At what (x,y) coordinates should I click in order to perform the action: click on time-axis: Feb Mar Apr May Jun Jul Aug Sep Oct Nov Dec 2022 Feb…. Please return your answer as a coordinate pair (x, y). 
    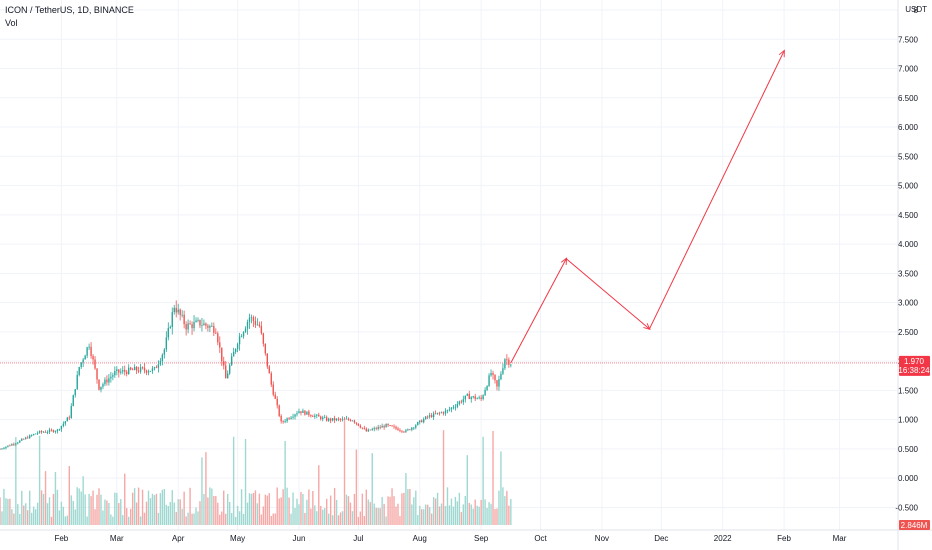
    Looking at the image, I should click on (466, 536).